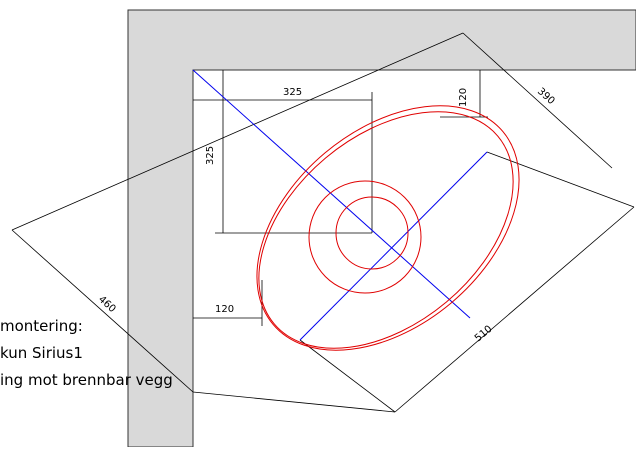 The height and width of the screenshot is (451, 636). Describe the element at coordinates (107, 304) in the screenshot. I see `dim-label: 460` at that location.